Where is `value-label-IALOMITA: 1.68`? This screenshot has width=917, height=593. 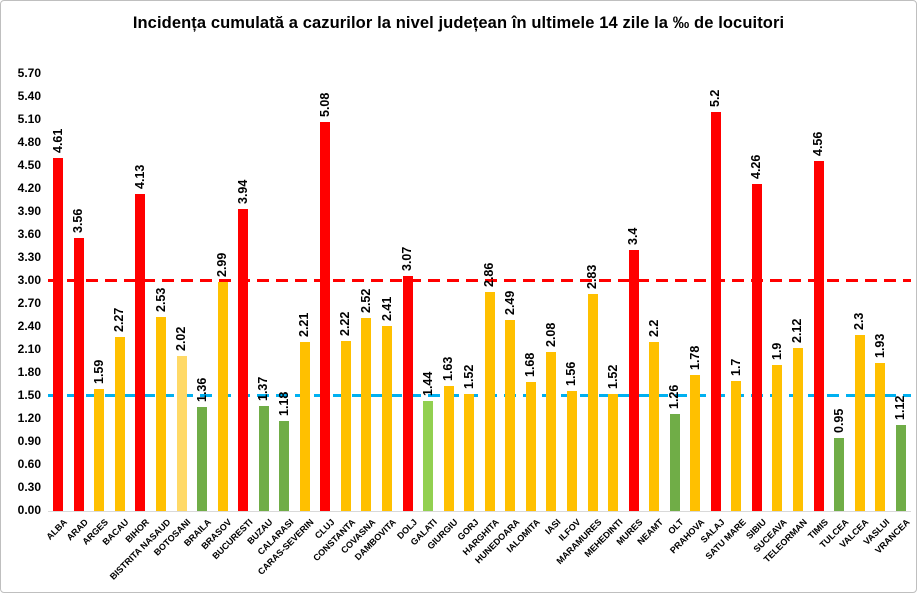
value-label-IALOMITA: 1.68 is located at coordinates (530, 365).